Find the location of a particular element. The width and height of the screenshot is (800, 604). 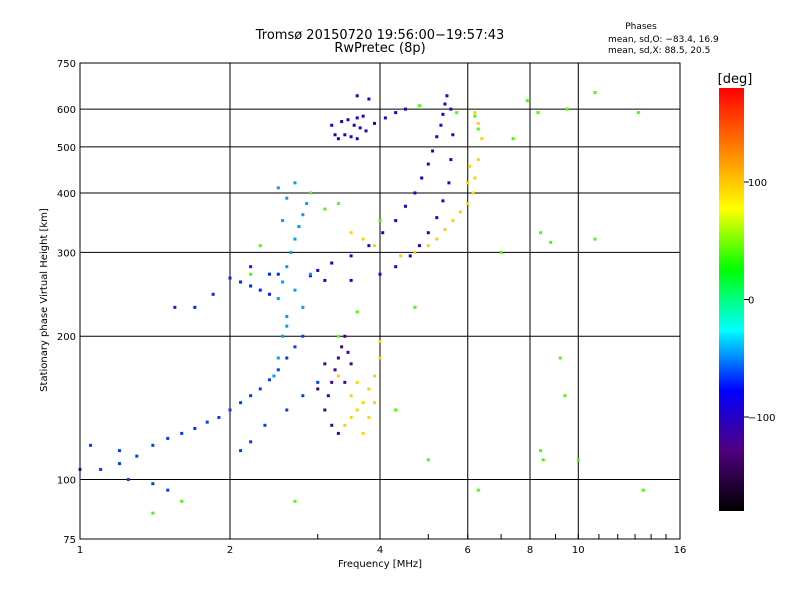

chart-title-line1: Tromsø 20150720 19:56:00−19:57:43 is located at coordinates (380, 35).